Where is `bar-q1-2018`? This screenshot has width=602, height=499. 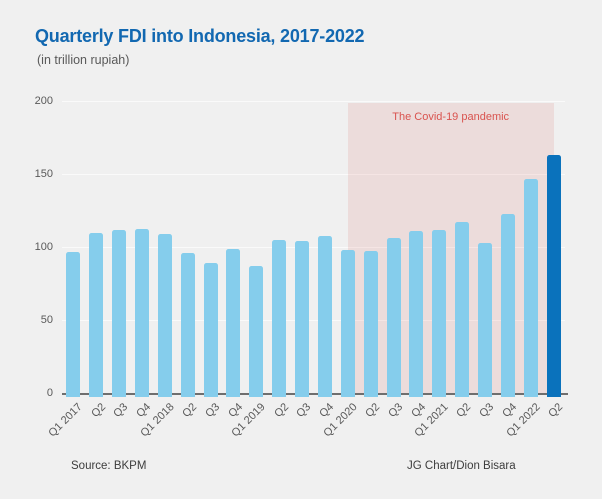 bar-q1-2018 is located at coordinates (164, 315).